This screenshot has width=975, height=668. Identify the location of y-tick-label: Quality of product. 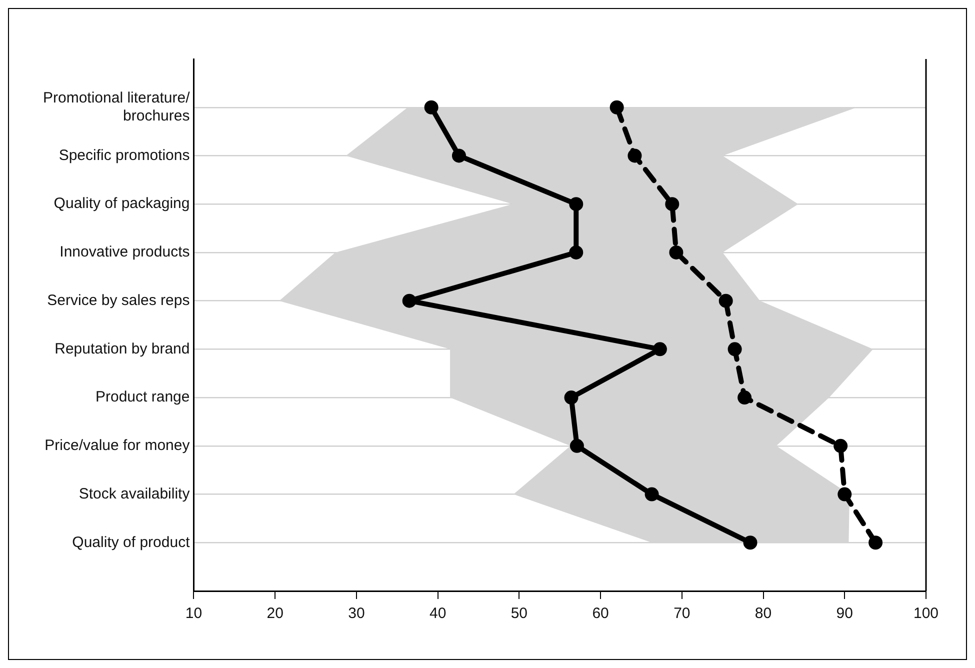
(131, 542).